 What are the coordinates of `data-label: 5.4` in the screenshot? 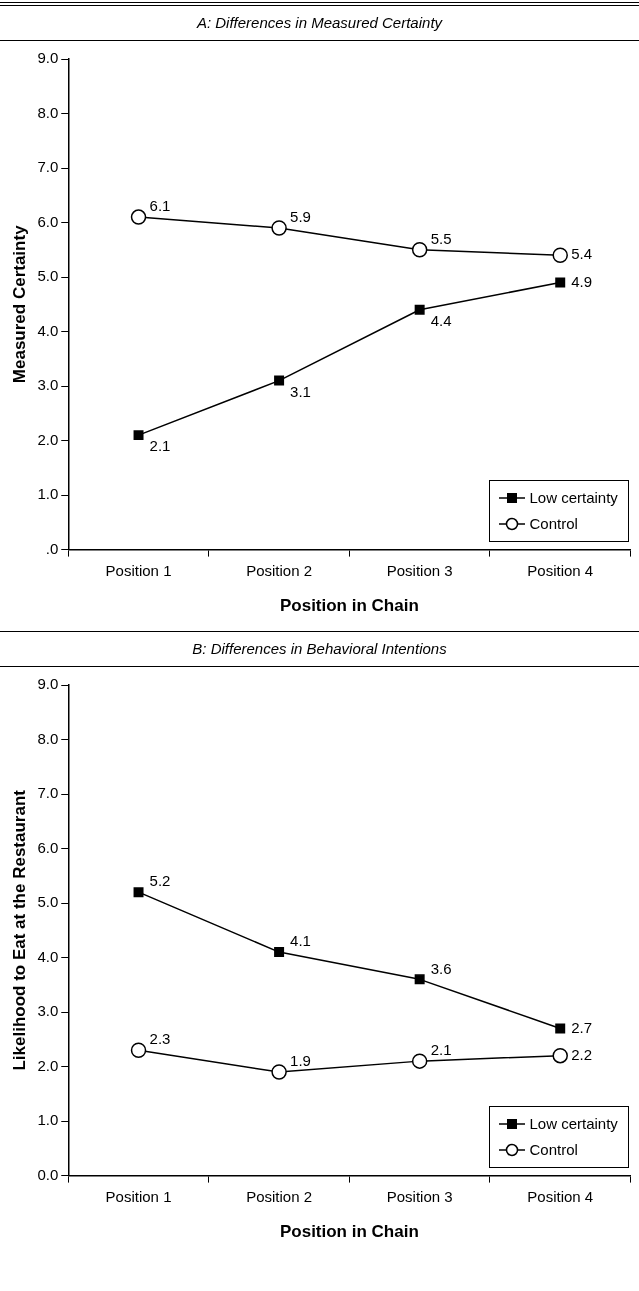 It's located at (582, 254).